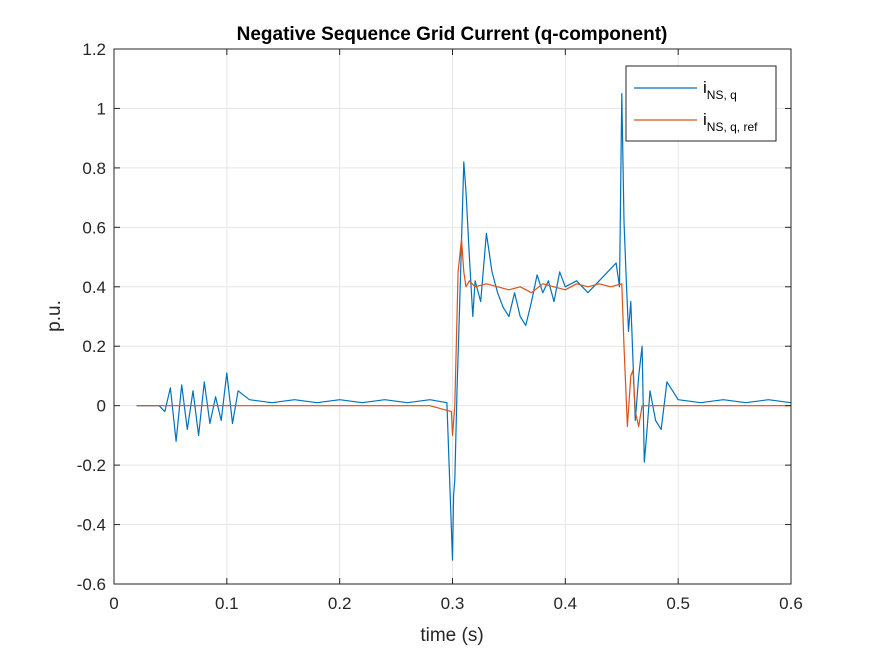  What do you see at coordinates (91, 584) in the screenshot?
I see `y-tick-label: -0.6` at bounding box center [91, 584].